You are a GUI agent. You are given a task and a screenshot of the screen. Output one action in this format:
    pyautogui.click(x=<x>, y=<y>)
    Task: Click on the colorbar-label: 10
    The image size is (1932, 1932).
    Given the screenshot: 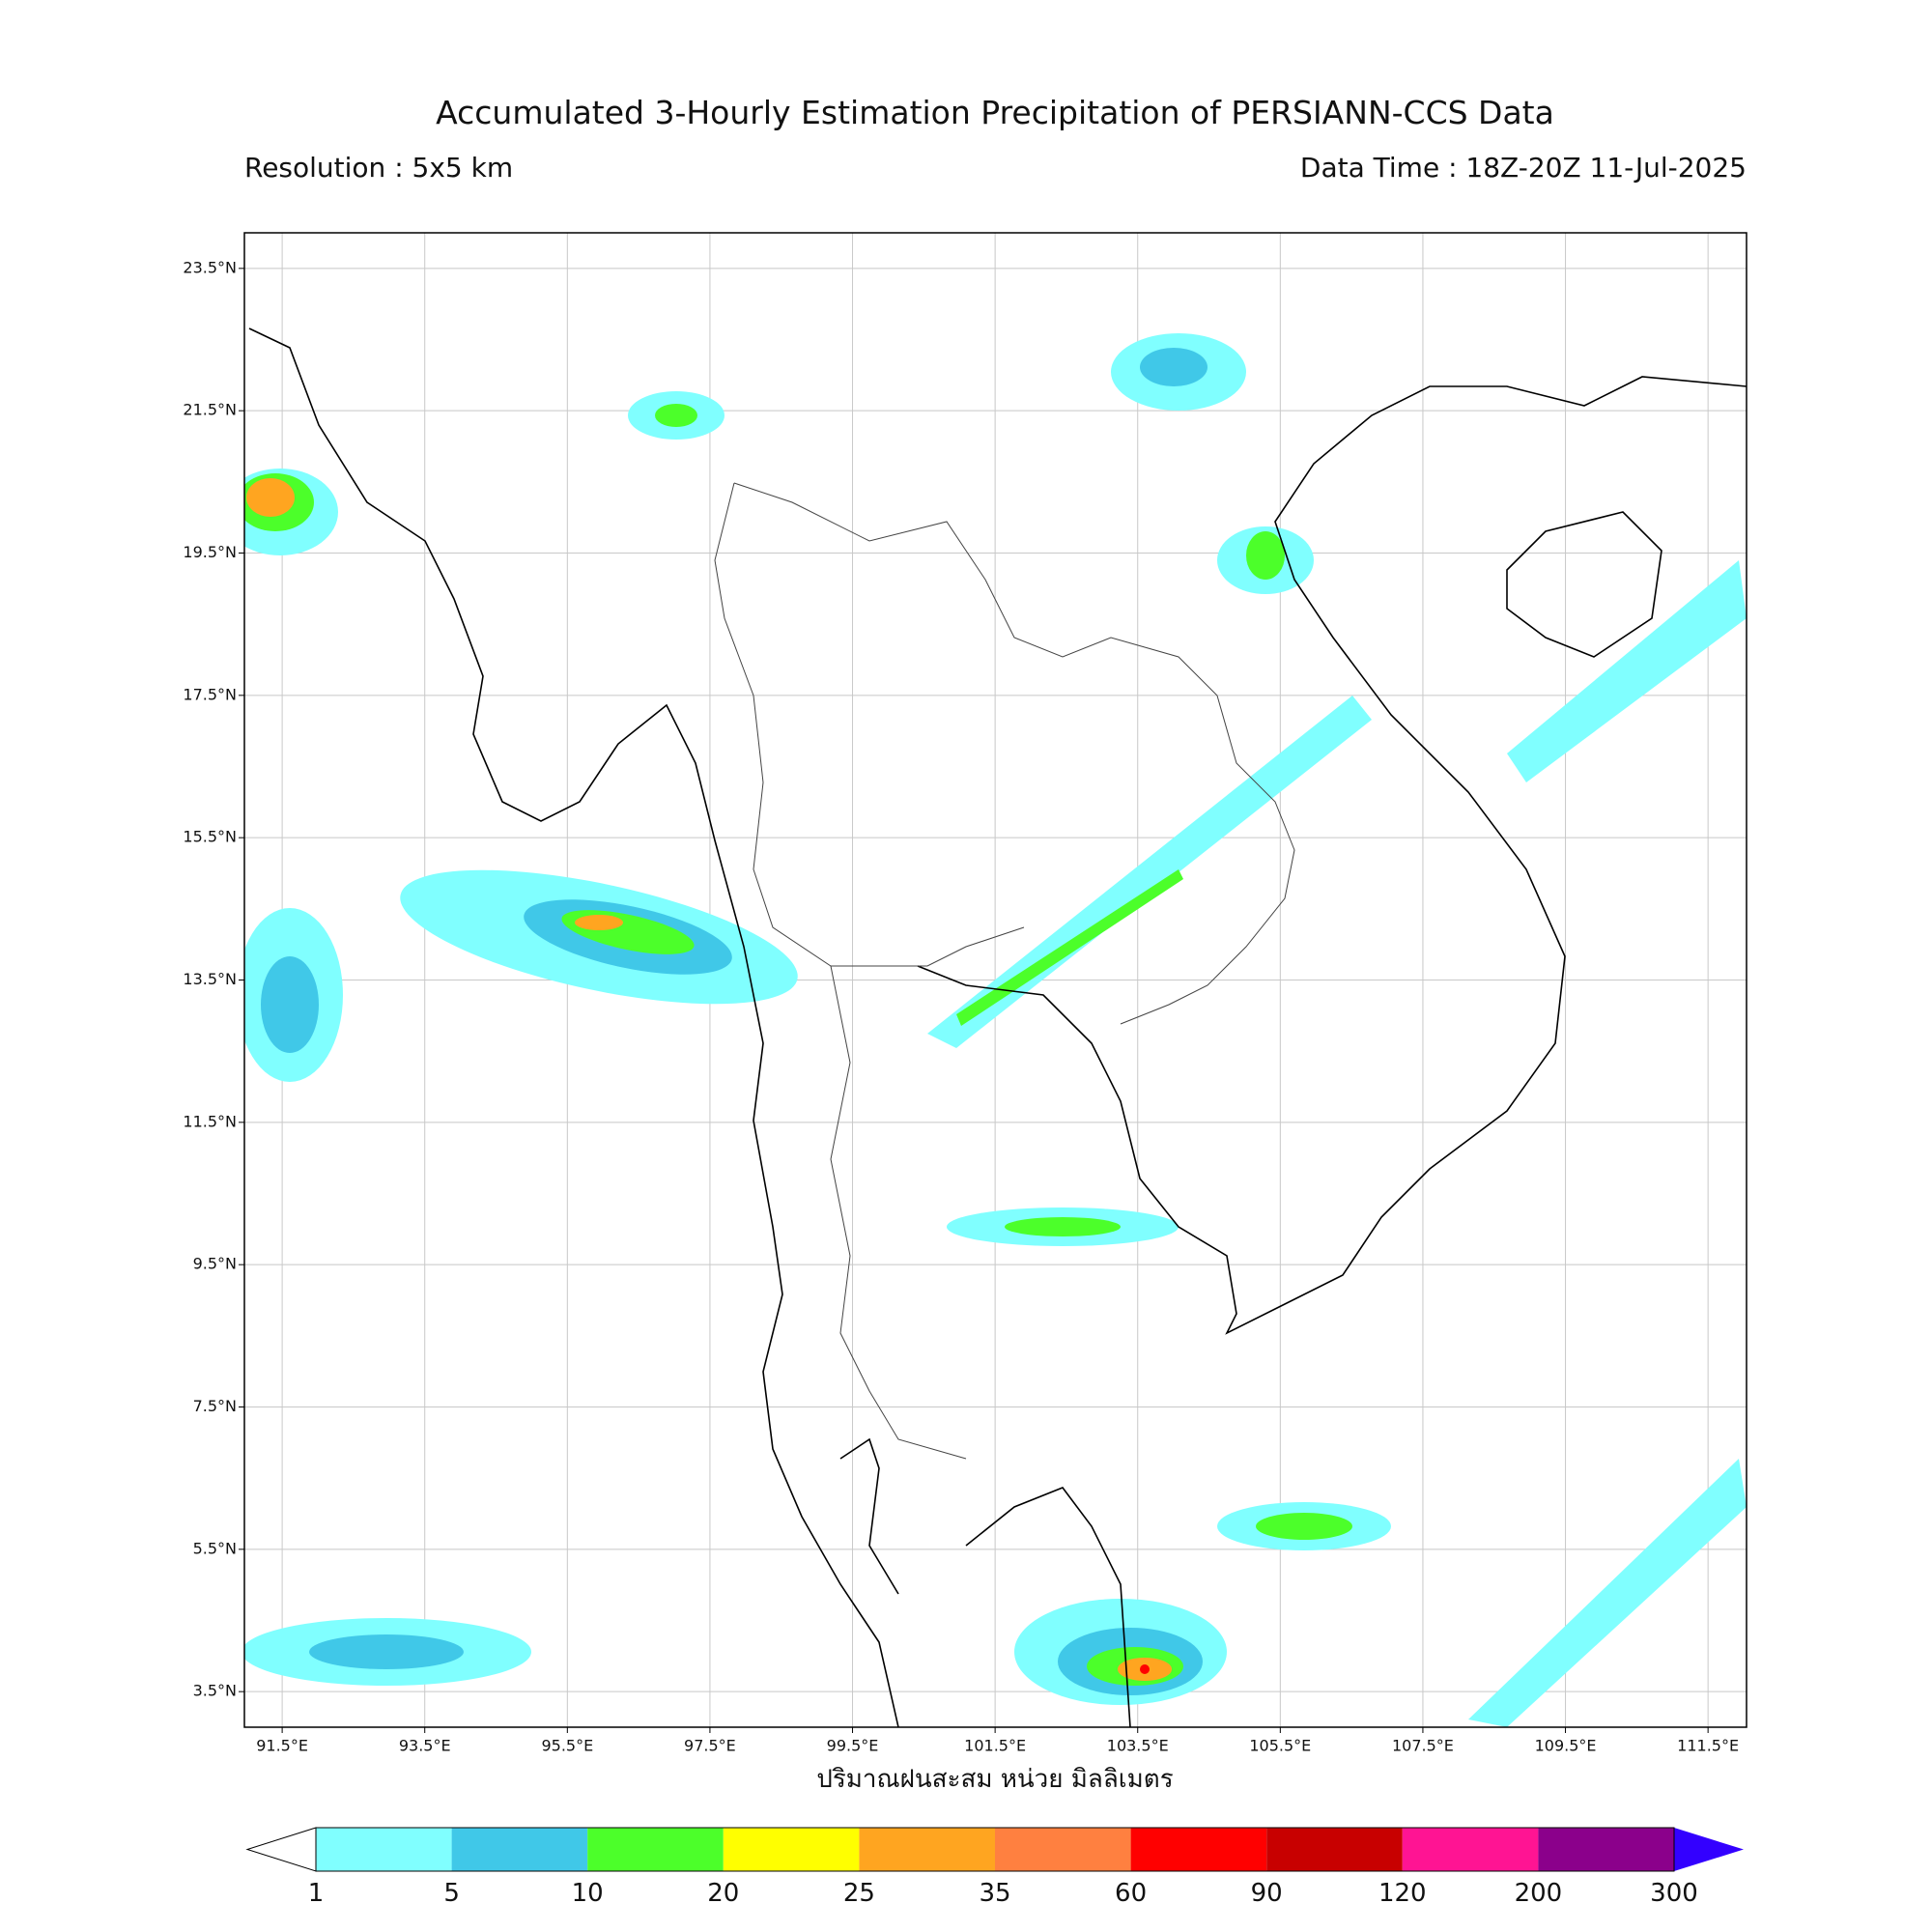 What is the action you would take?
    pyautogui.click(x=588, y=1893)
    